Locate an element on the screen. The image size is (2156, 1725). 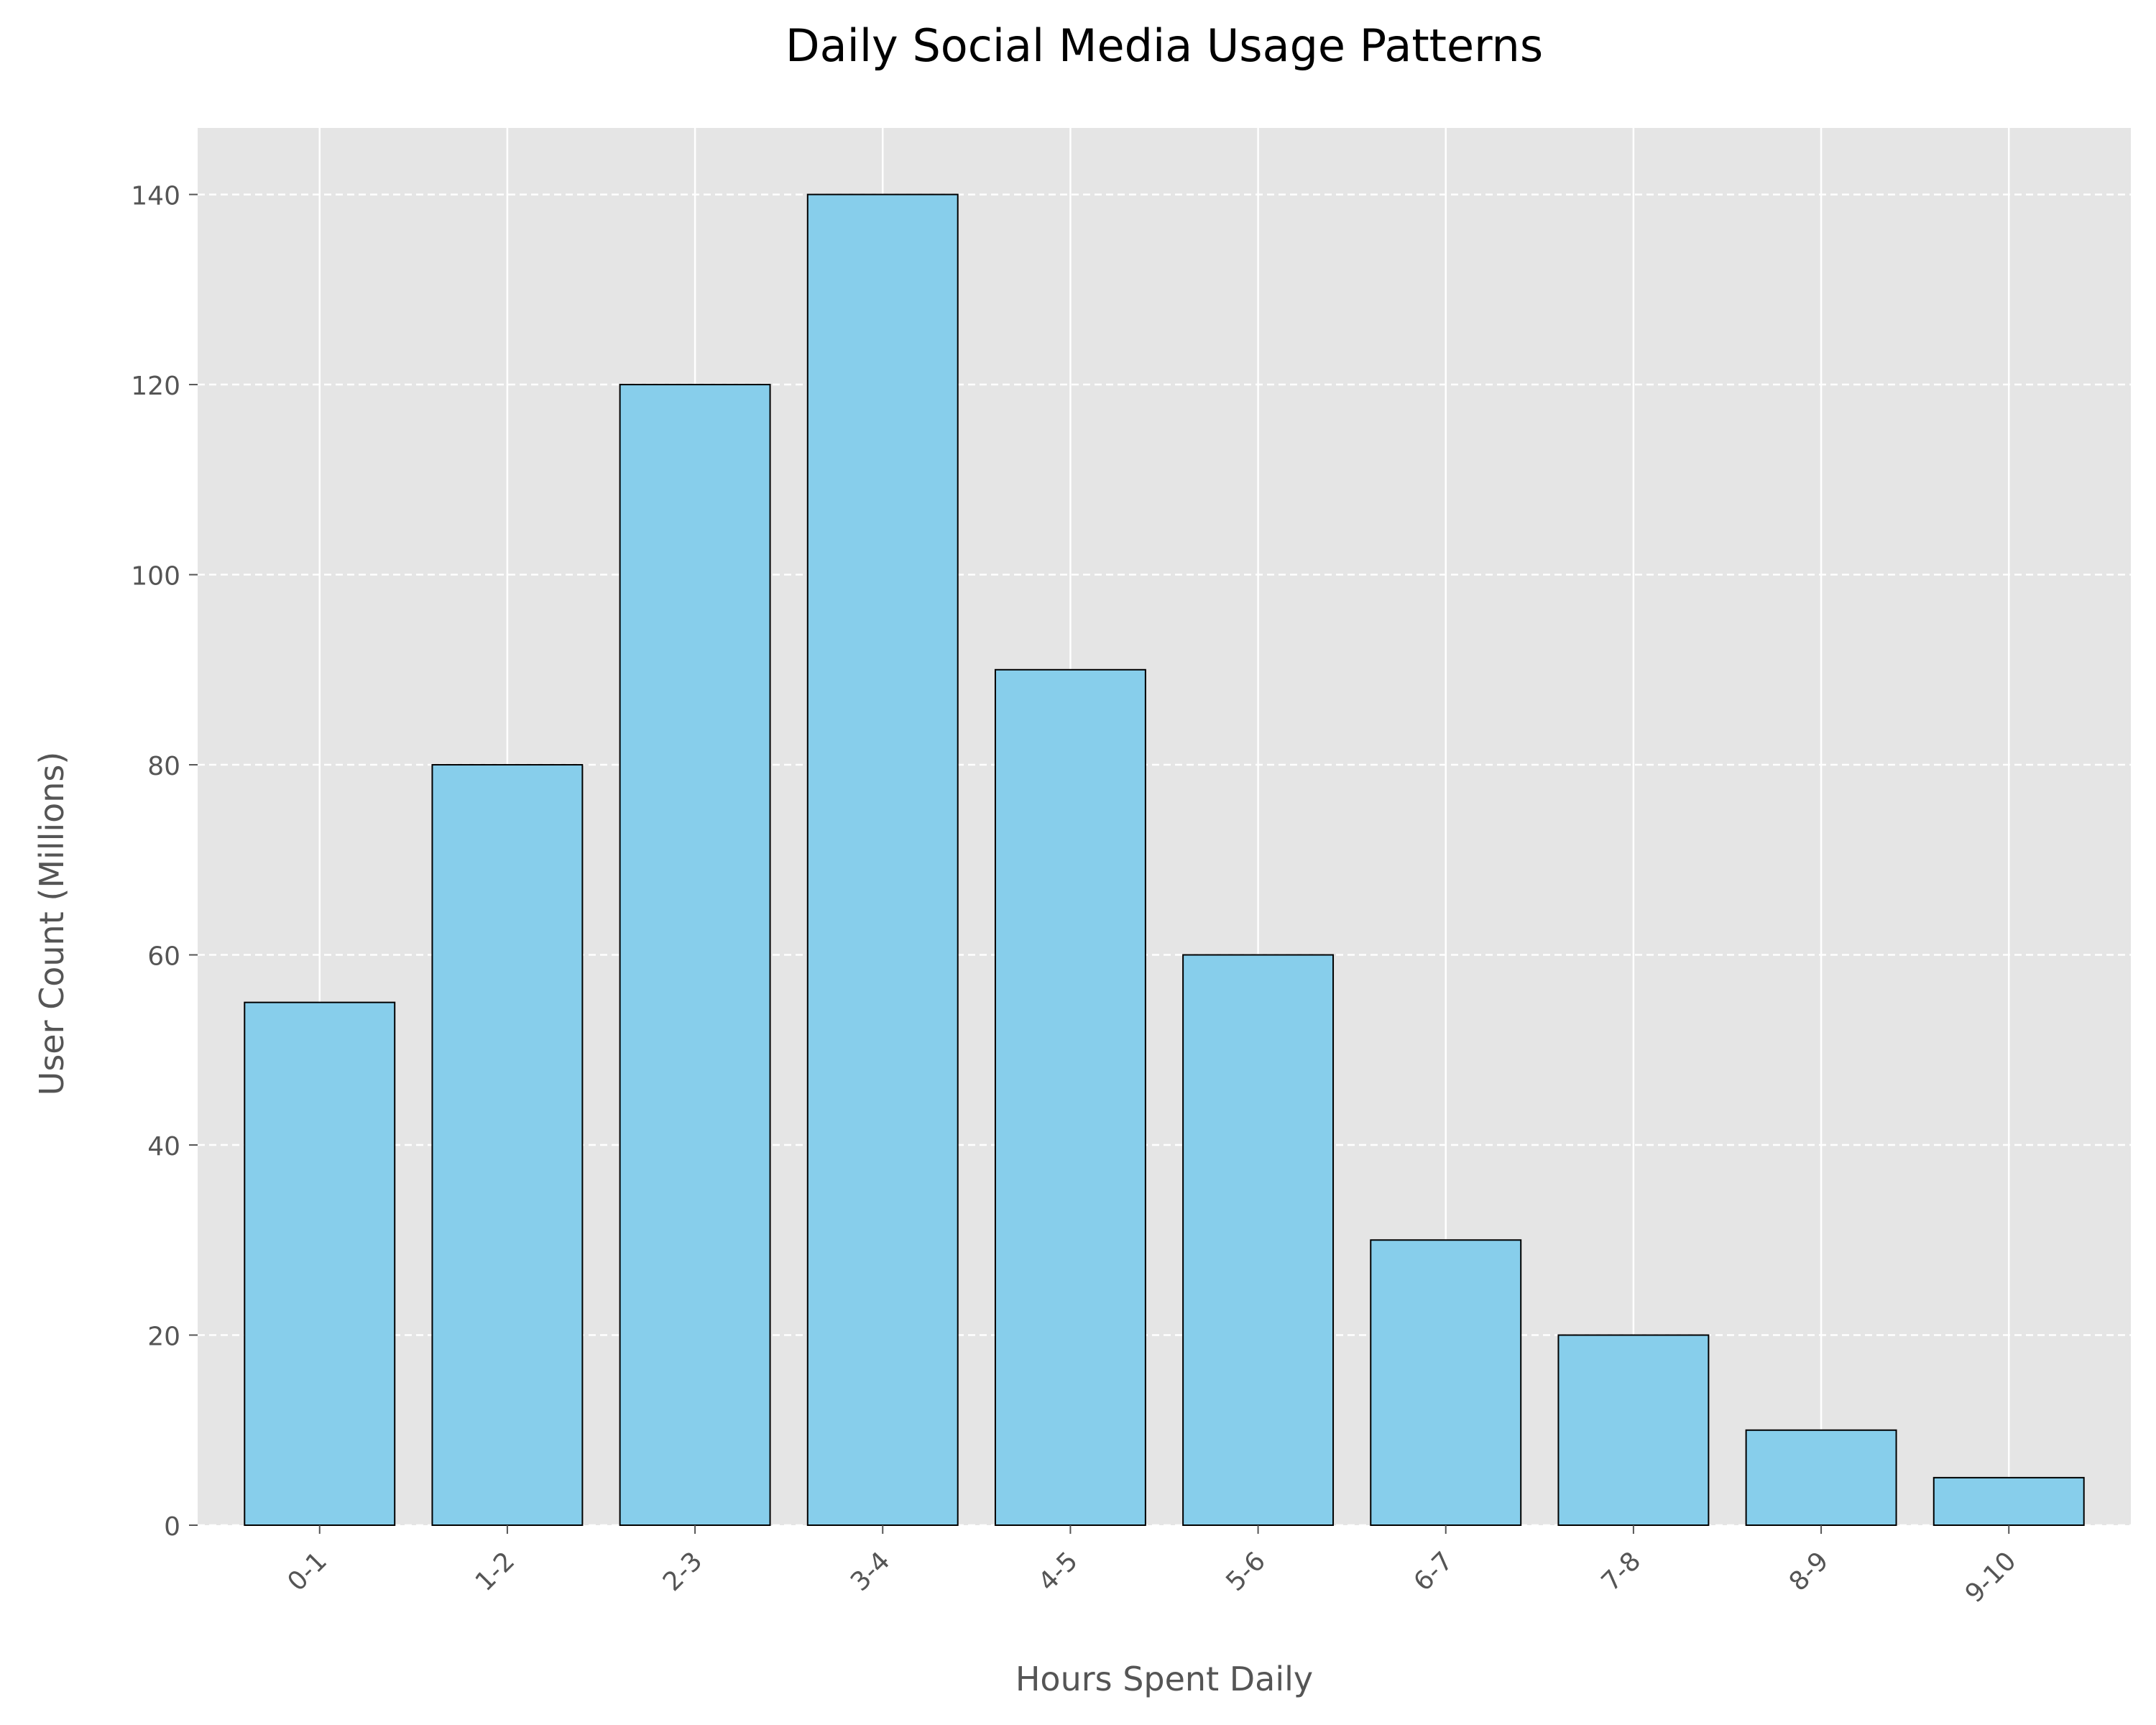
y-tick-label: 40 is located at coordinates (163, 1147).